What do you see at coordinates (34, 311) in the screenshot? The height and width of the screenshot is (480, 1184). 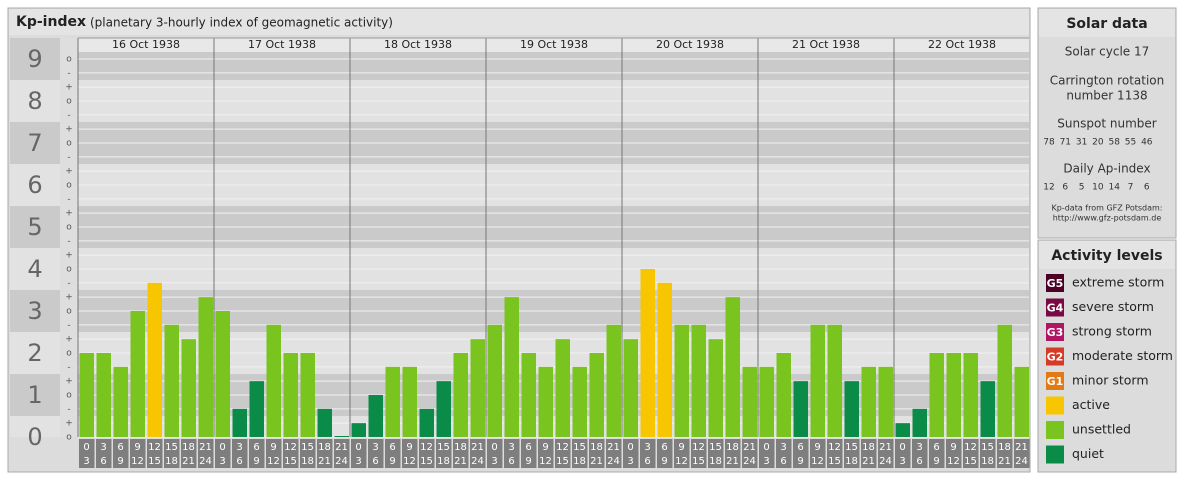 I see `y-tick-label: 3` at bounding box center [34, 311].